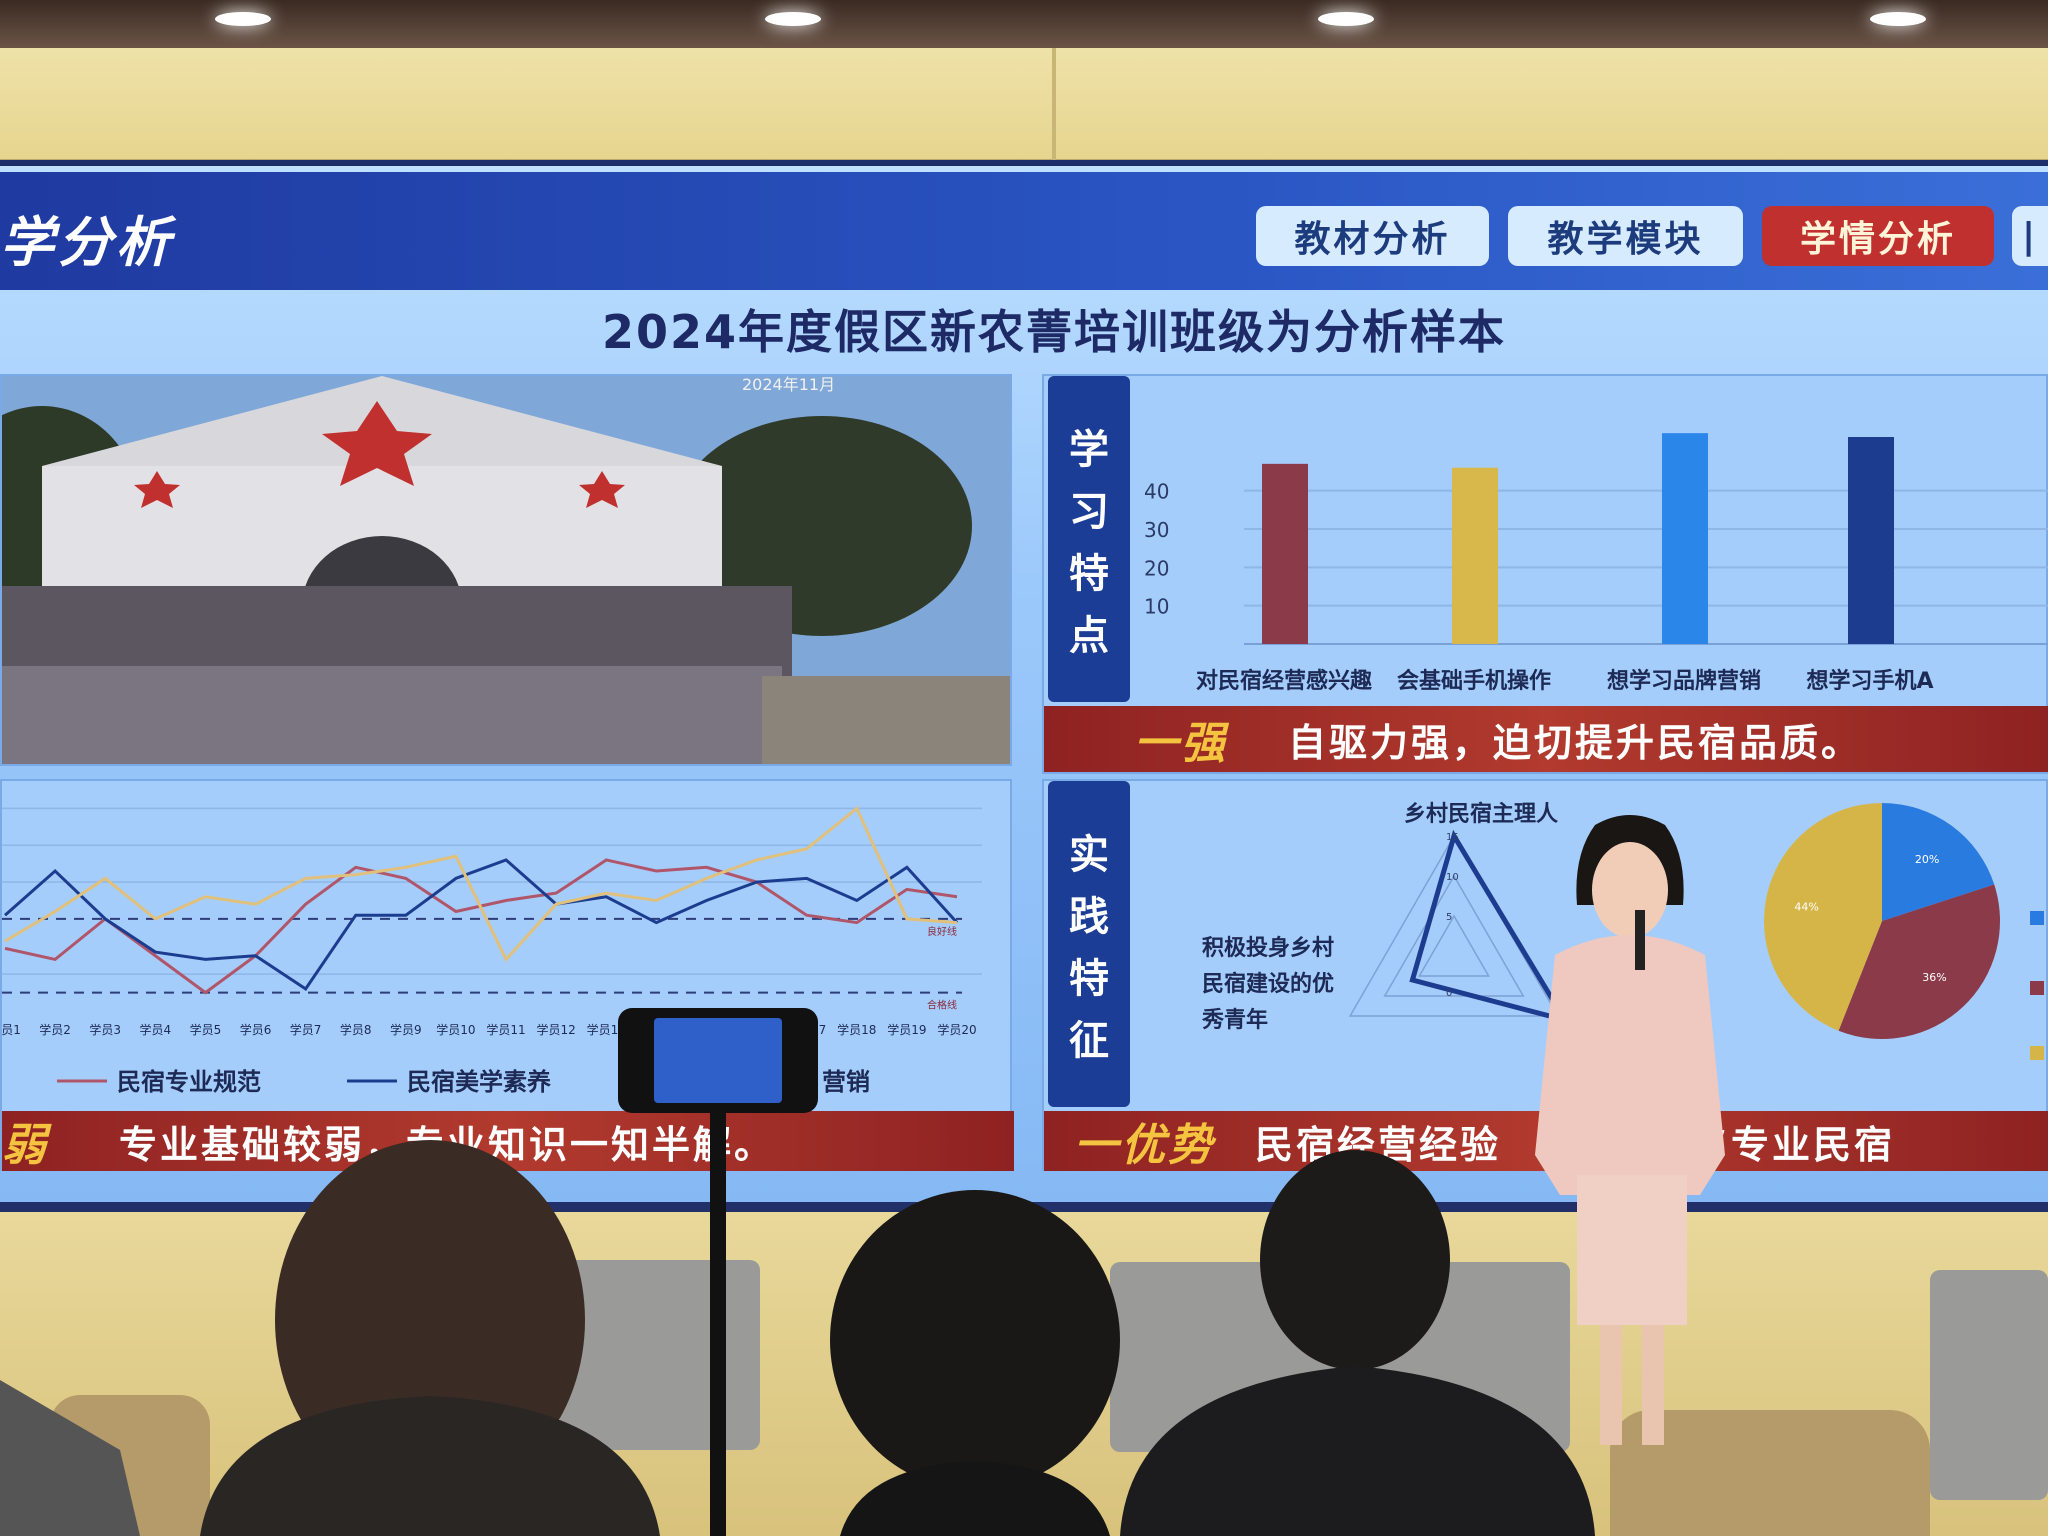 This screenshot has height=1536, width=2048. Describe the element at coordinates (1089, 917) in the screenshot. I see `side-char: 践` at that location.